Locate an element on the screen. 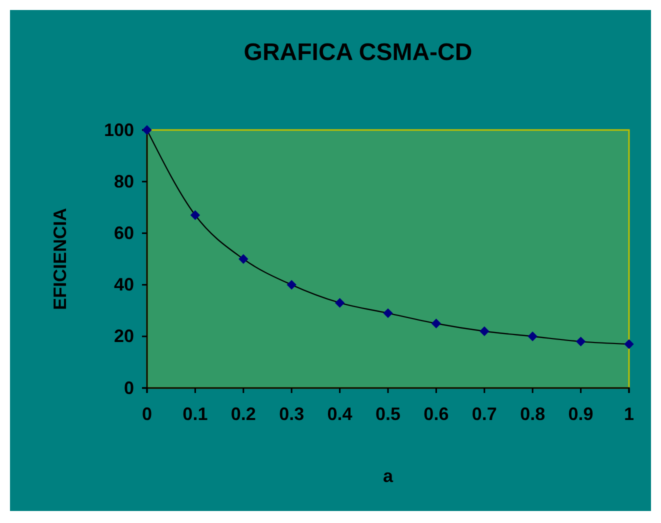 The width and height of the screenshot is (661, 523). x-tick-label: 0.8 is located at coordinates (533, 414).